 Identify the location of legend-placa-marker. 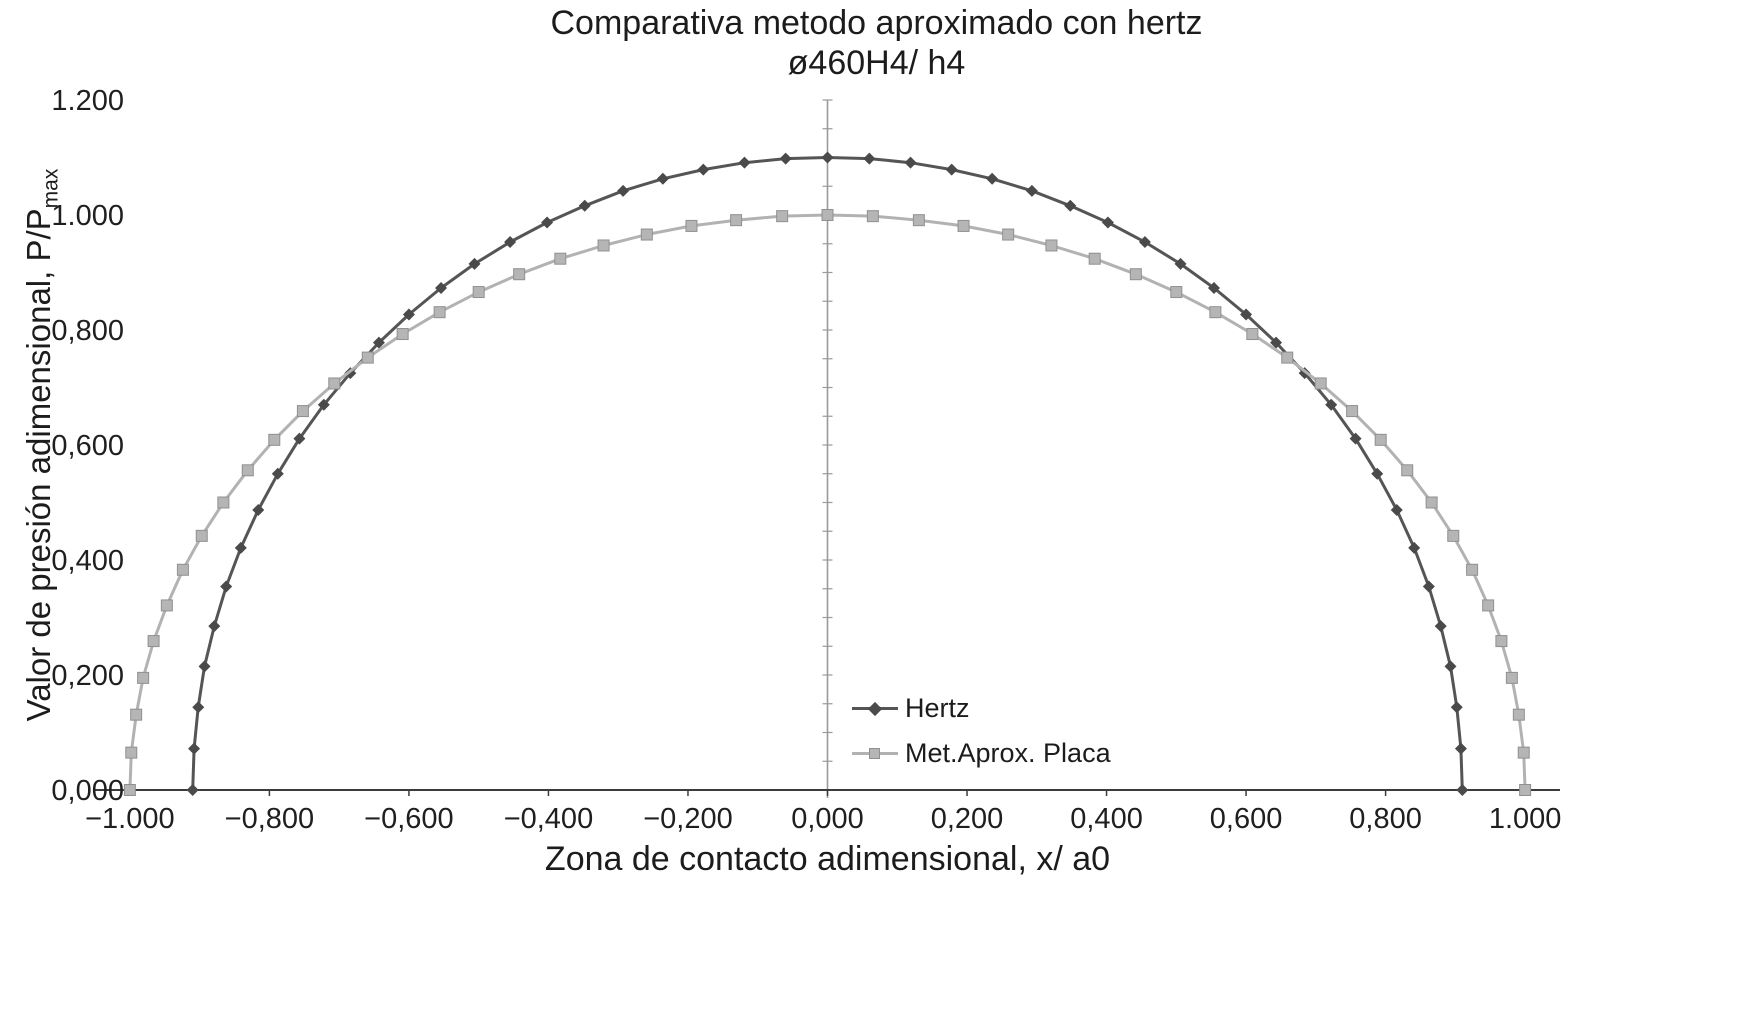
(874, 753).